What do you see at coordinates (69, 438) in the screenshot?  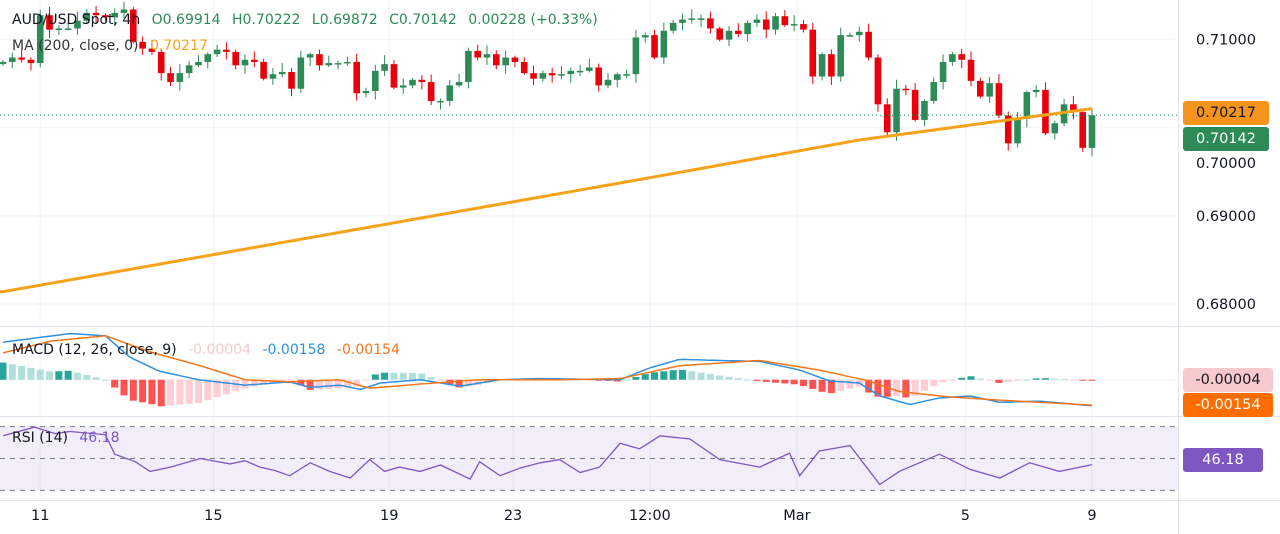 I see `rsi-legend: RSI (14) 46.18` at bounding box center [69, 438].